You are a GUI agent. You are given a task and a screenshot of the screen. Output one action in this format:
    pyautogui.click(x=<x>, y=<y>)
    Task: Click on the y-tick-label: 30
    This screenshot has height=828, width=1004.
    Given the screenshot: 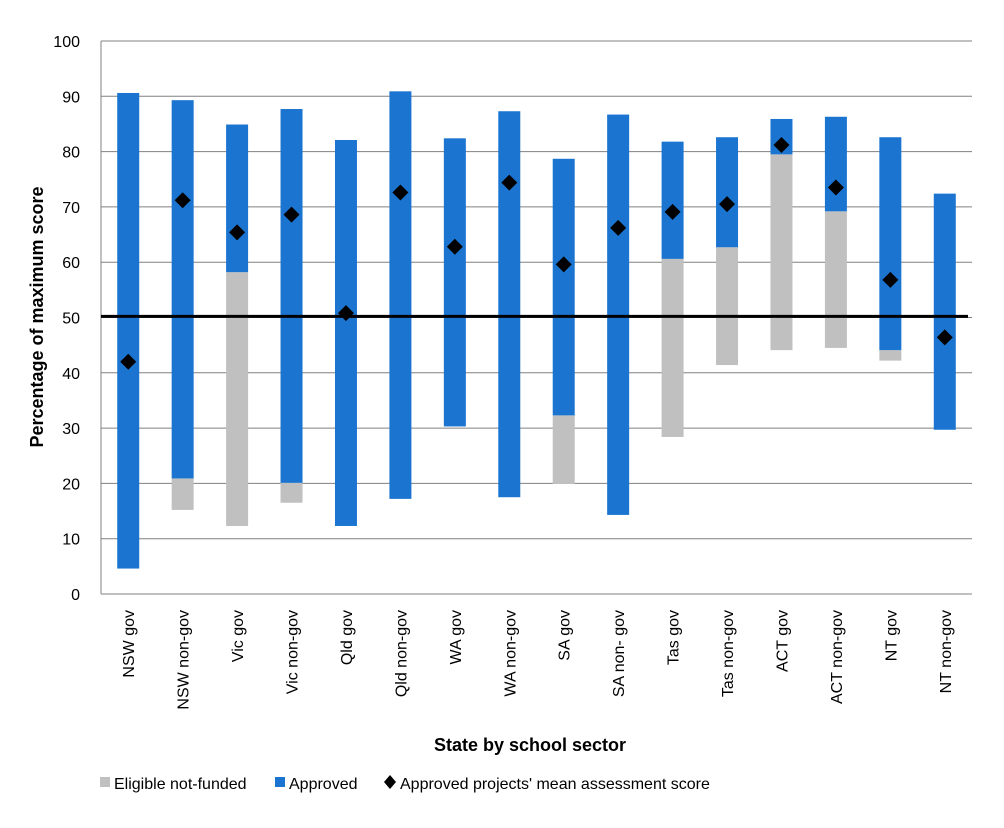 What is the action you would take?
    pyautogui.click(x=71, y=429)
    